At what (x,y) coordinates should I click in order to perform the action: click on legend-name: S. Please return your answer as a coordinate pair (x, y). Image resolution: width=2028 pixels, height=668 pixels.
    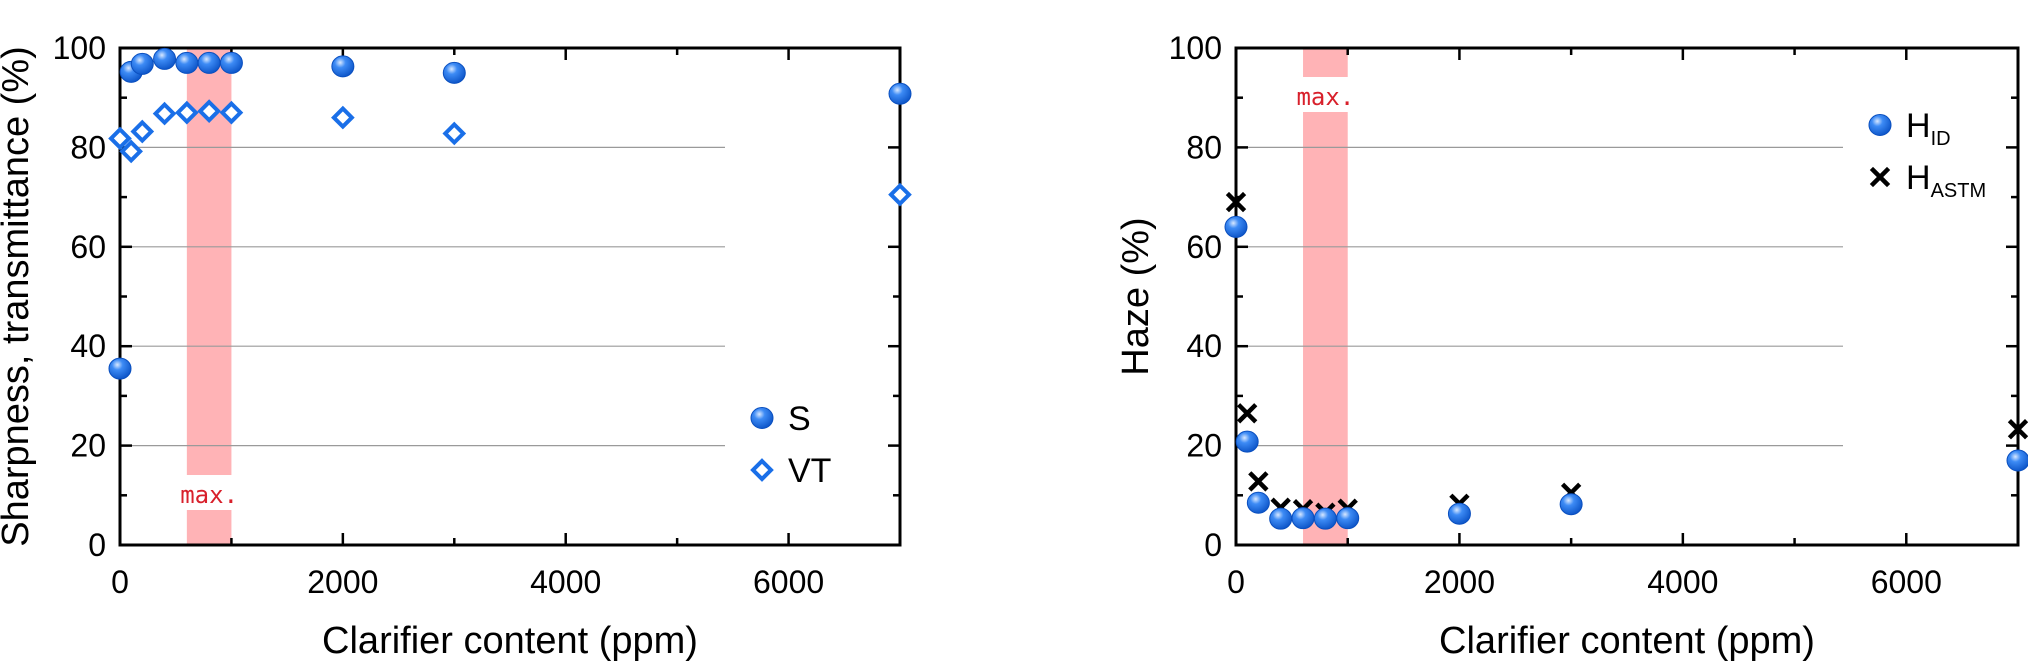
    Looking at the image, I should click on (799, 419).